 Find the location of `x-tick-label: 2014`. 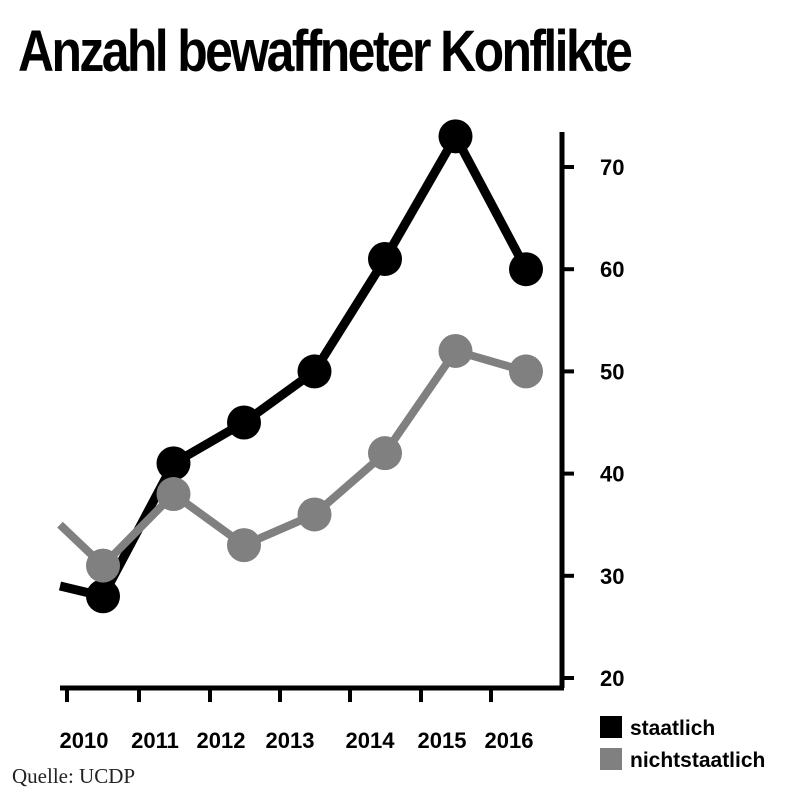

x-tick-label: 2014 is located at coordinates (371, 740).